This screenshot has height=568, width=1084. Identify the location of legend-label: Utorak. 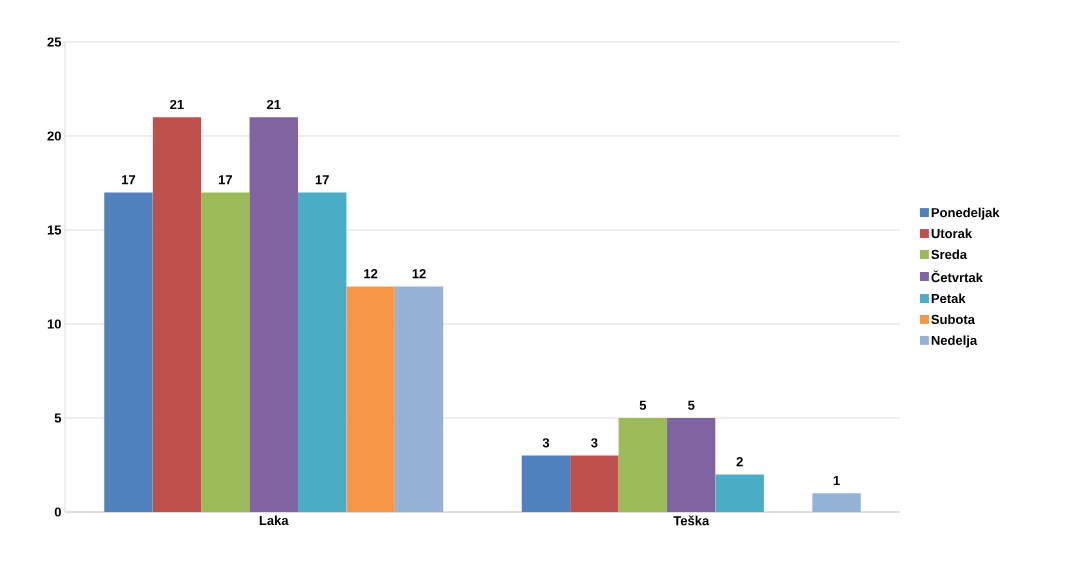
(952, 233).